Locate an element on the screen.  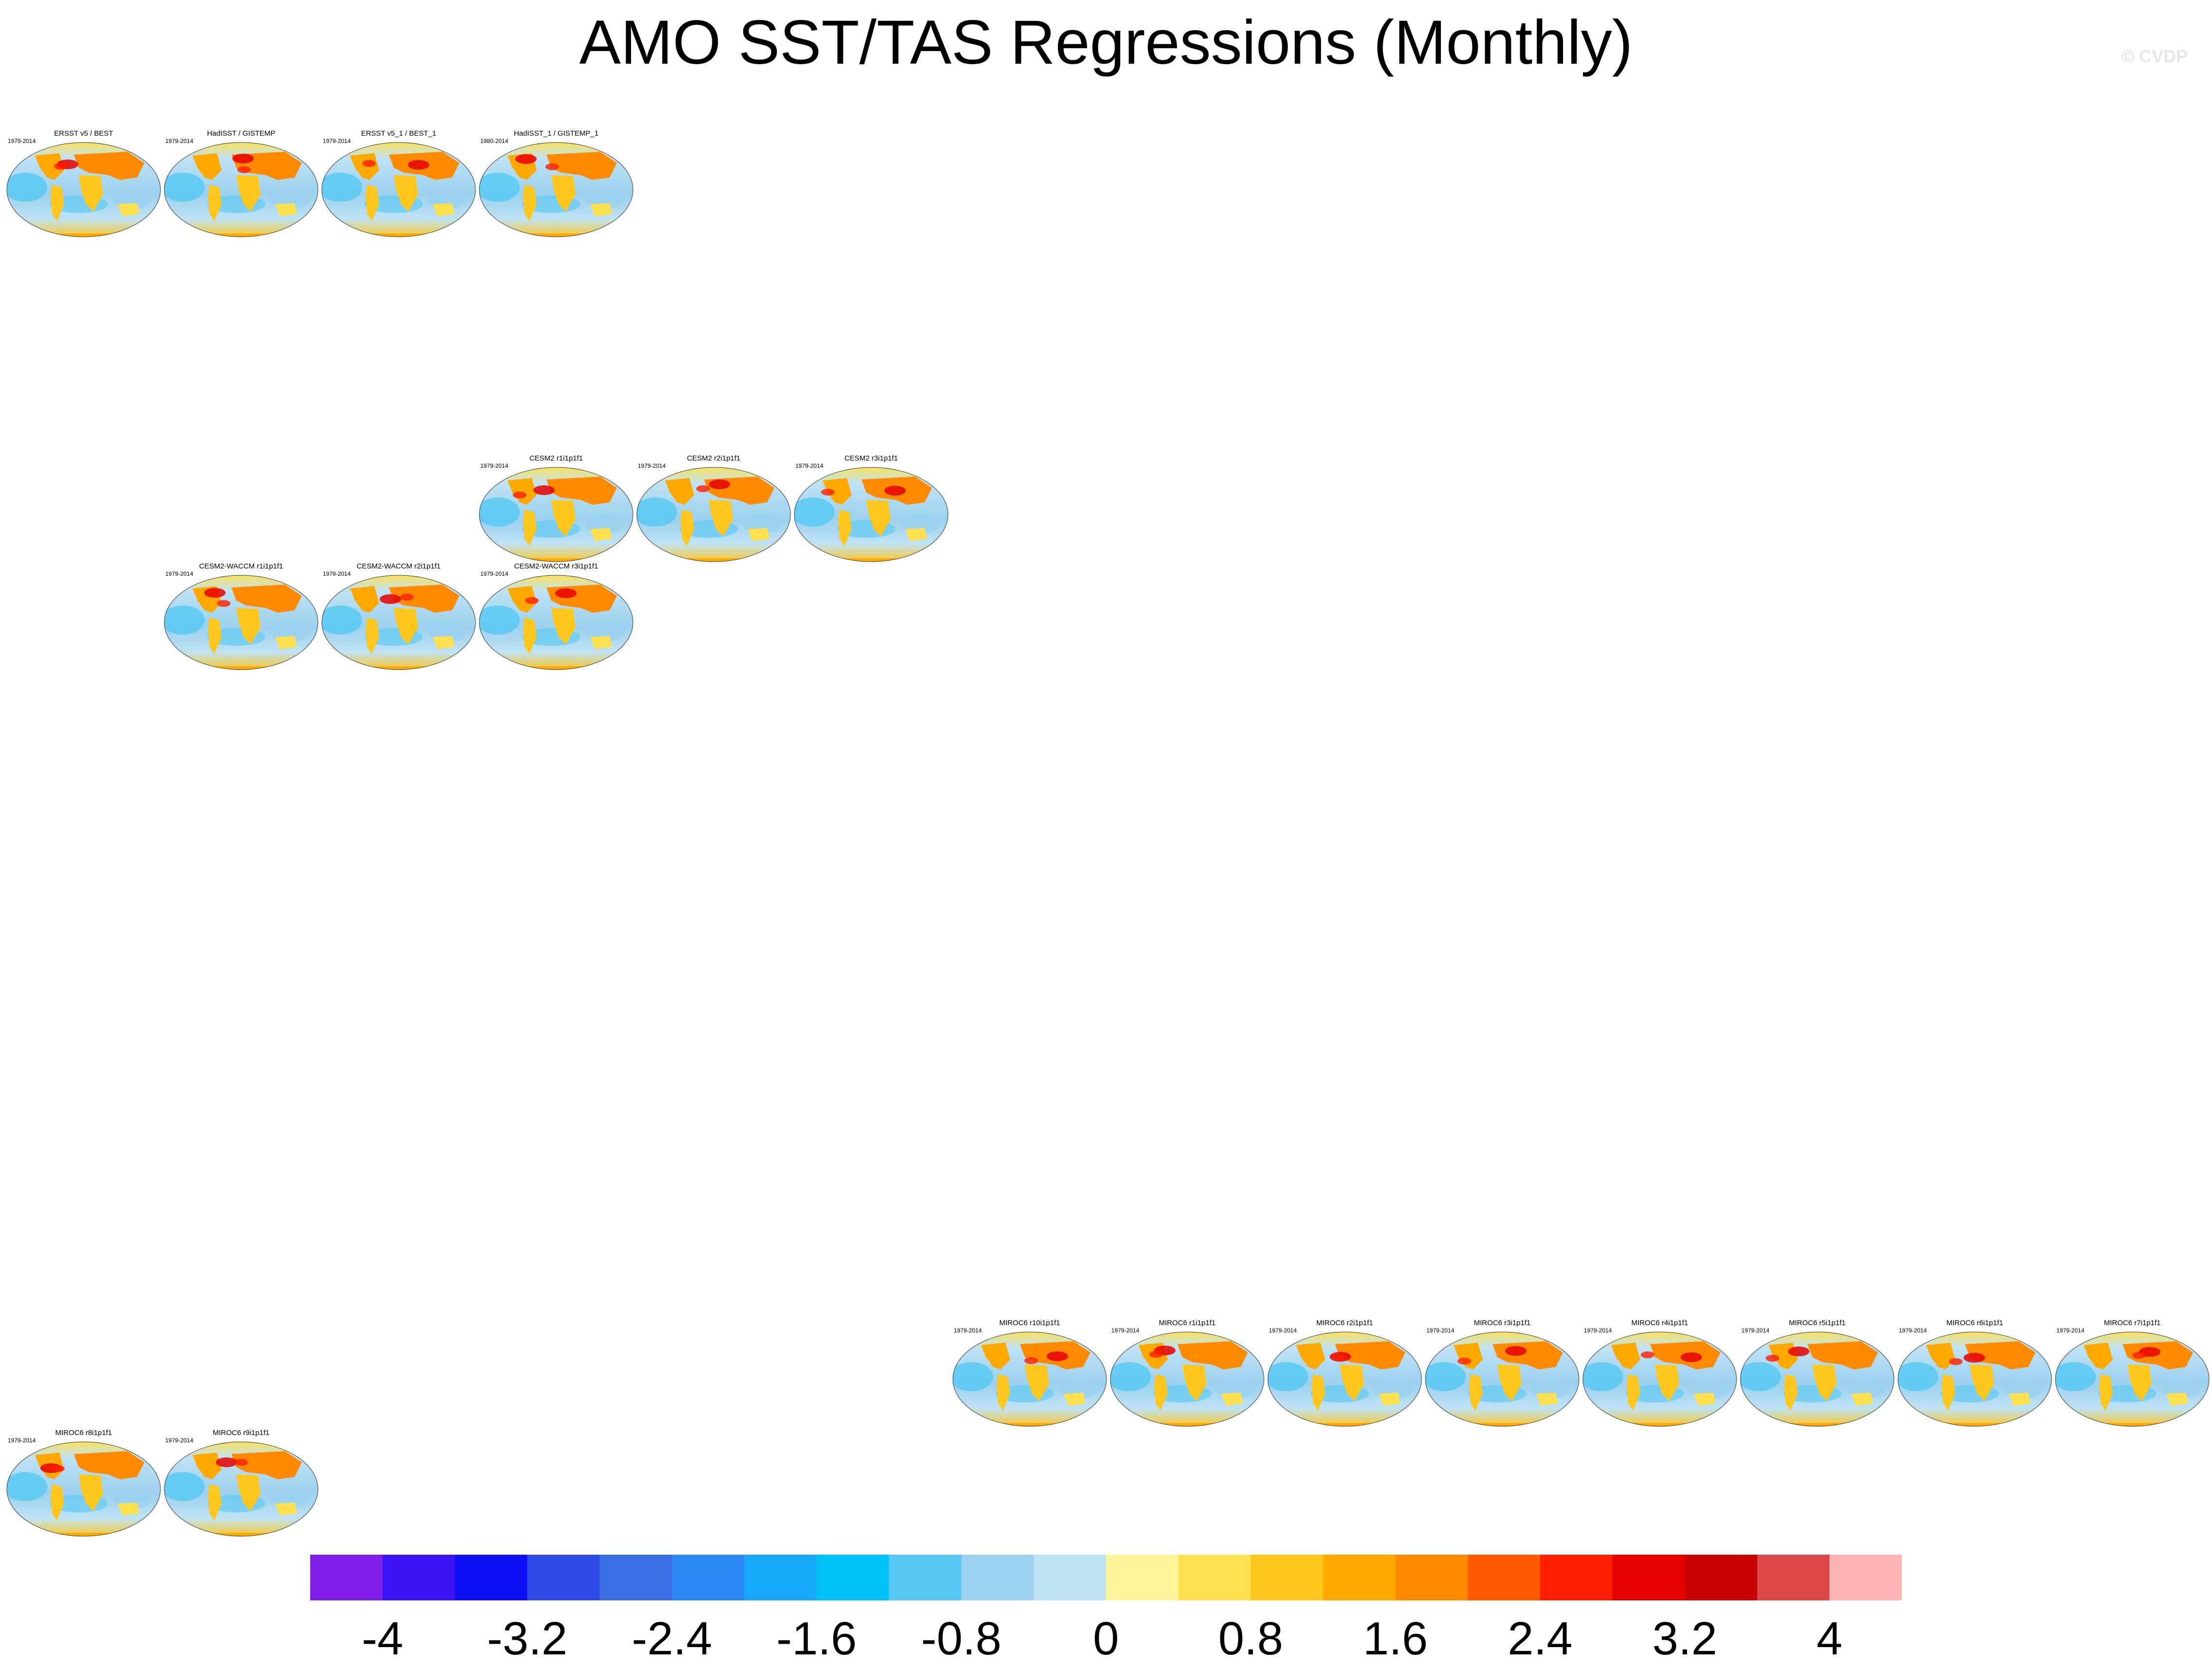
map-panel: CESM2-WACCM r1i1p1f1 1979-2014 is located at coordinates (241, 617).